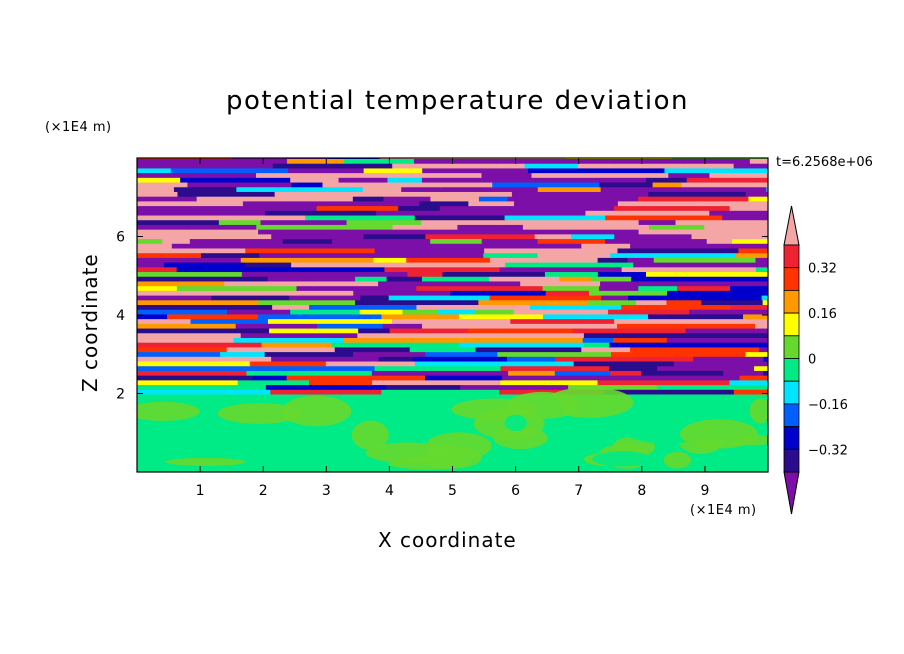  Describe the element at coordinates (120, 238) in the screenshot. I see `y-tick-label: 6` at that location.